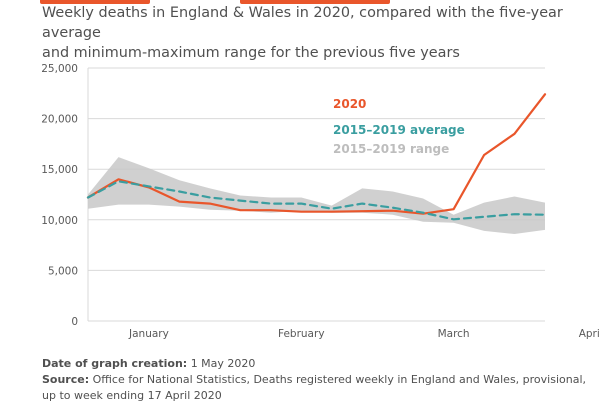 Image resolution: width=600 pixels, height=420 pixels. I want to click on graph-date-label: Date of graph creation:, so click(115, 363).